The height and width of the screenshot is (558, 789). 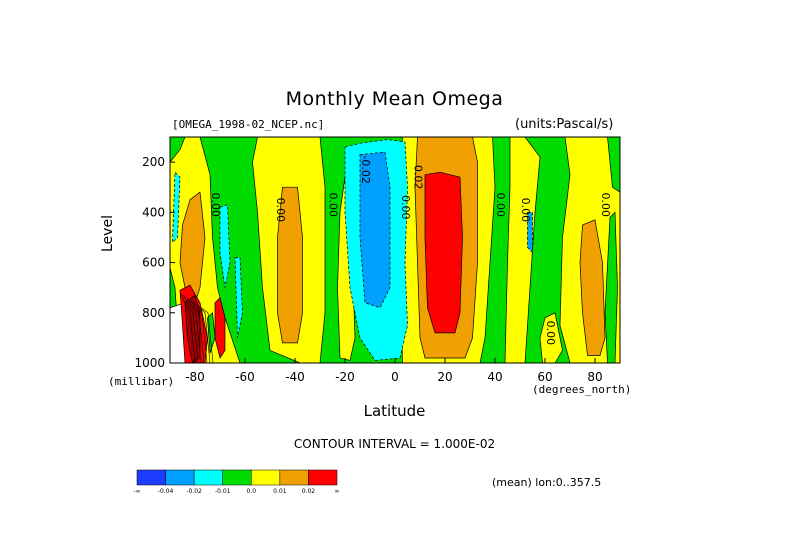 I want to click on chart-title: Monthly Mean Omega, so click(x=394, y=99).